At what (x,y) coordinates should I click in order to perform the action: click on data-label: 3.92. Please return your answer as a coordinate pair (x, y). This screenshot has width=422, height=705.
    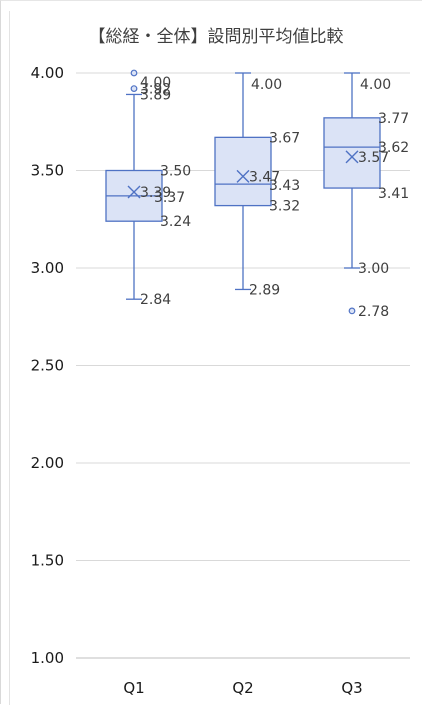
    Looking at the image, I should click on (155, 90).